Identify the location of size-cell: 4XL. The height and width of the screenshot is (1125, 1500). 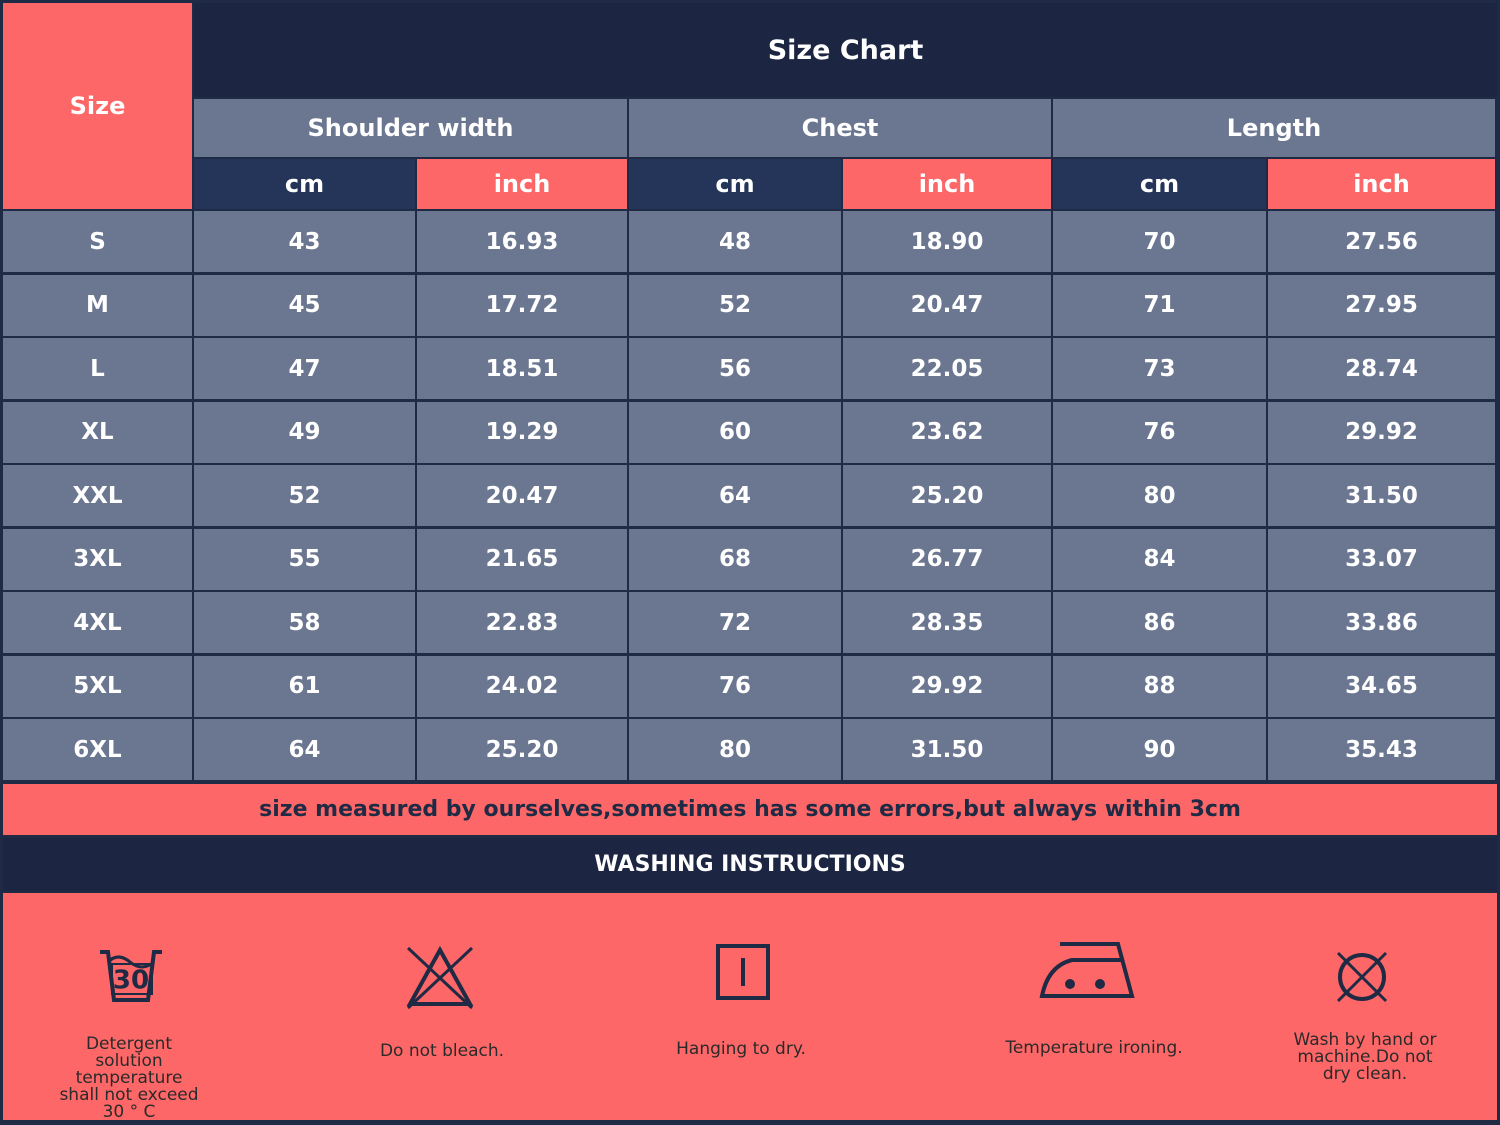
(97, 622).